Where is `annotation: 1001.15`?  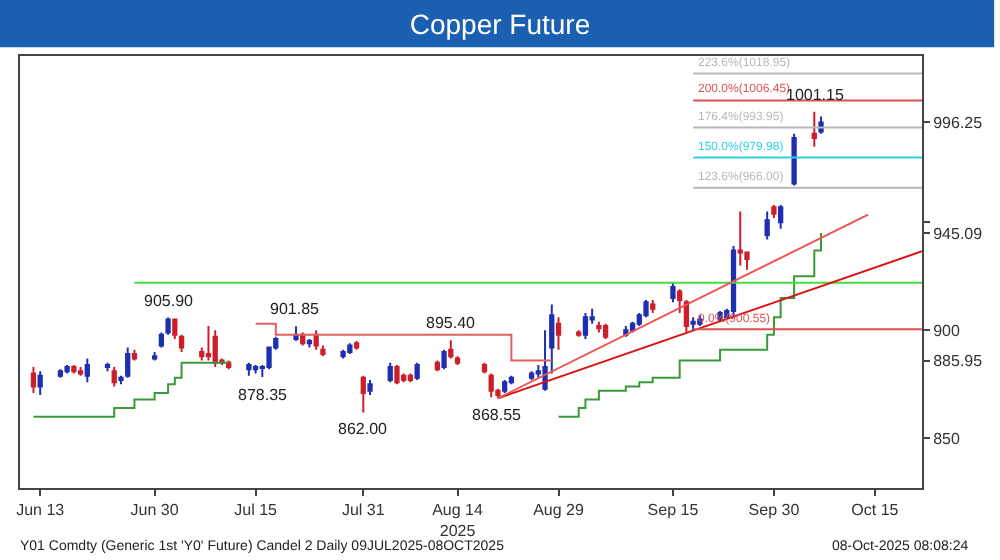
annotation: 1001.15 is located at coordinates (815, 95).